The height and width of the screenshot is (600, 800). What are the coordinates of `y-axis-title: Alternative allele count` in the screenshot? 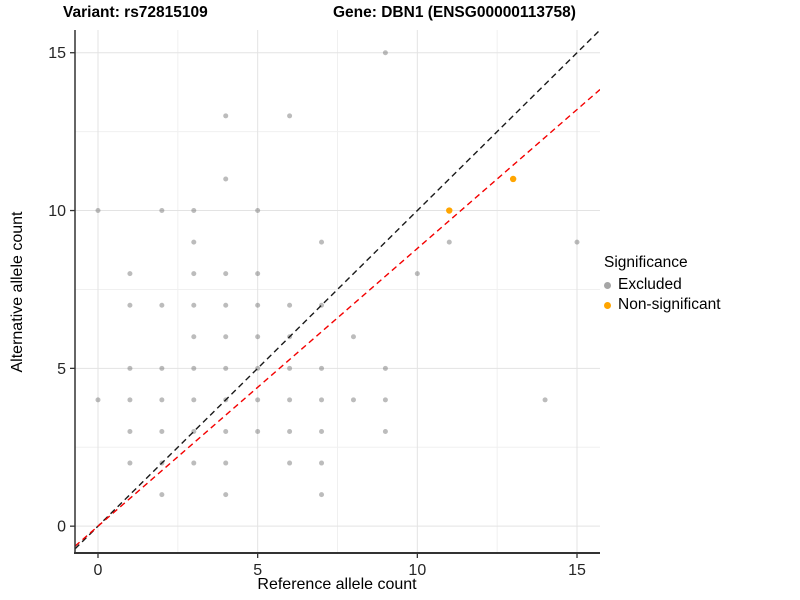 It's located at (17, 292).